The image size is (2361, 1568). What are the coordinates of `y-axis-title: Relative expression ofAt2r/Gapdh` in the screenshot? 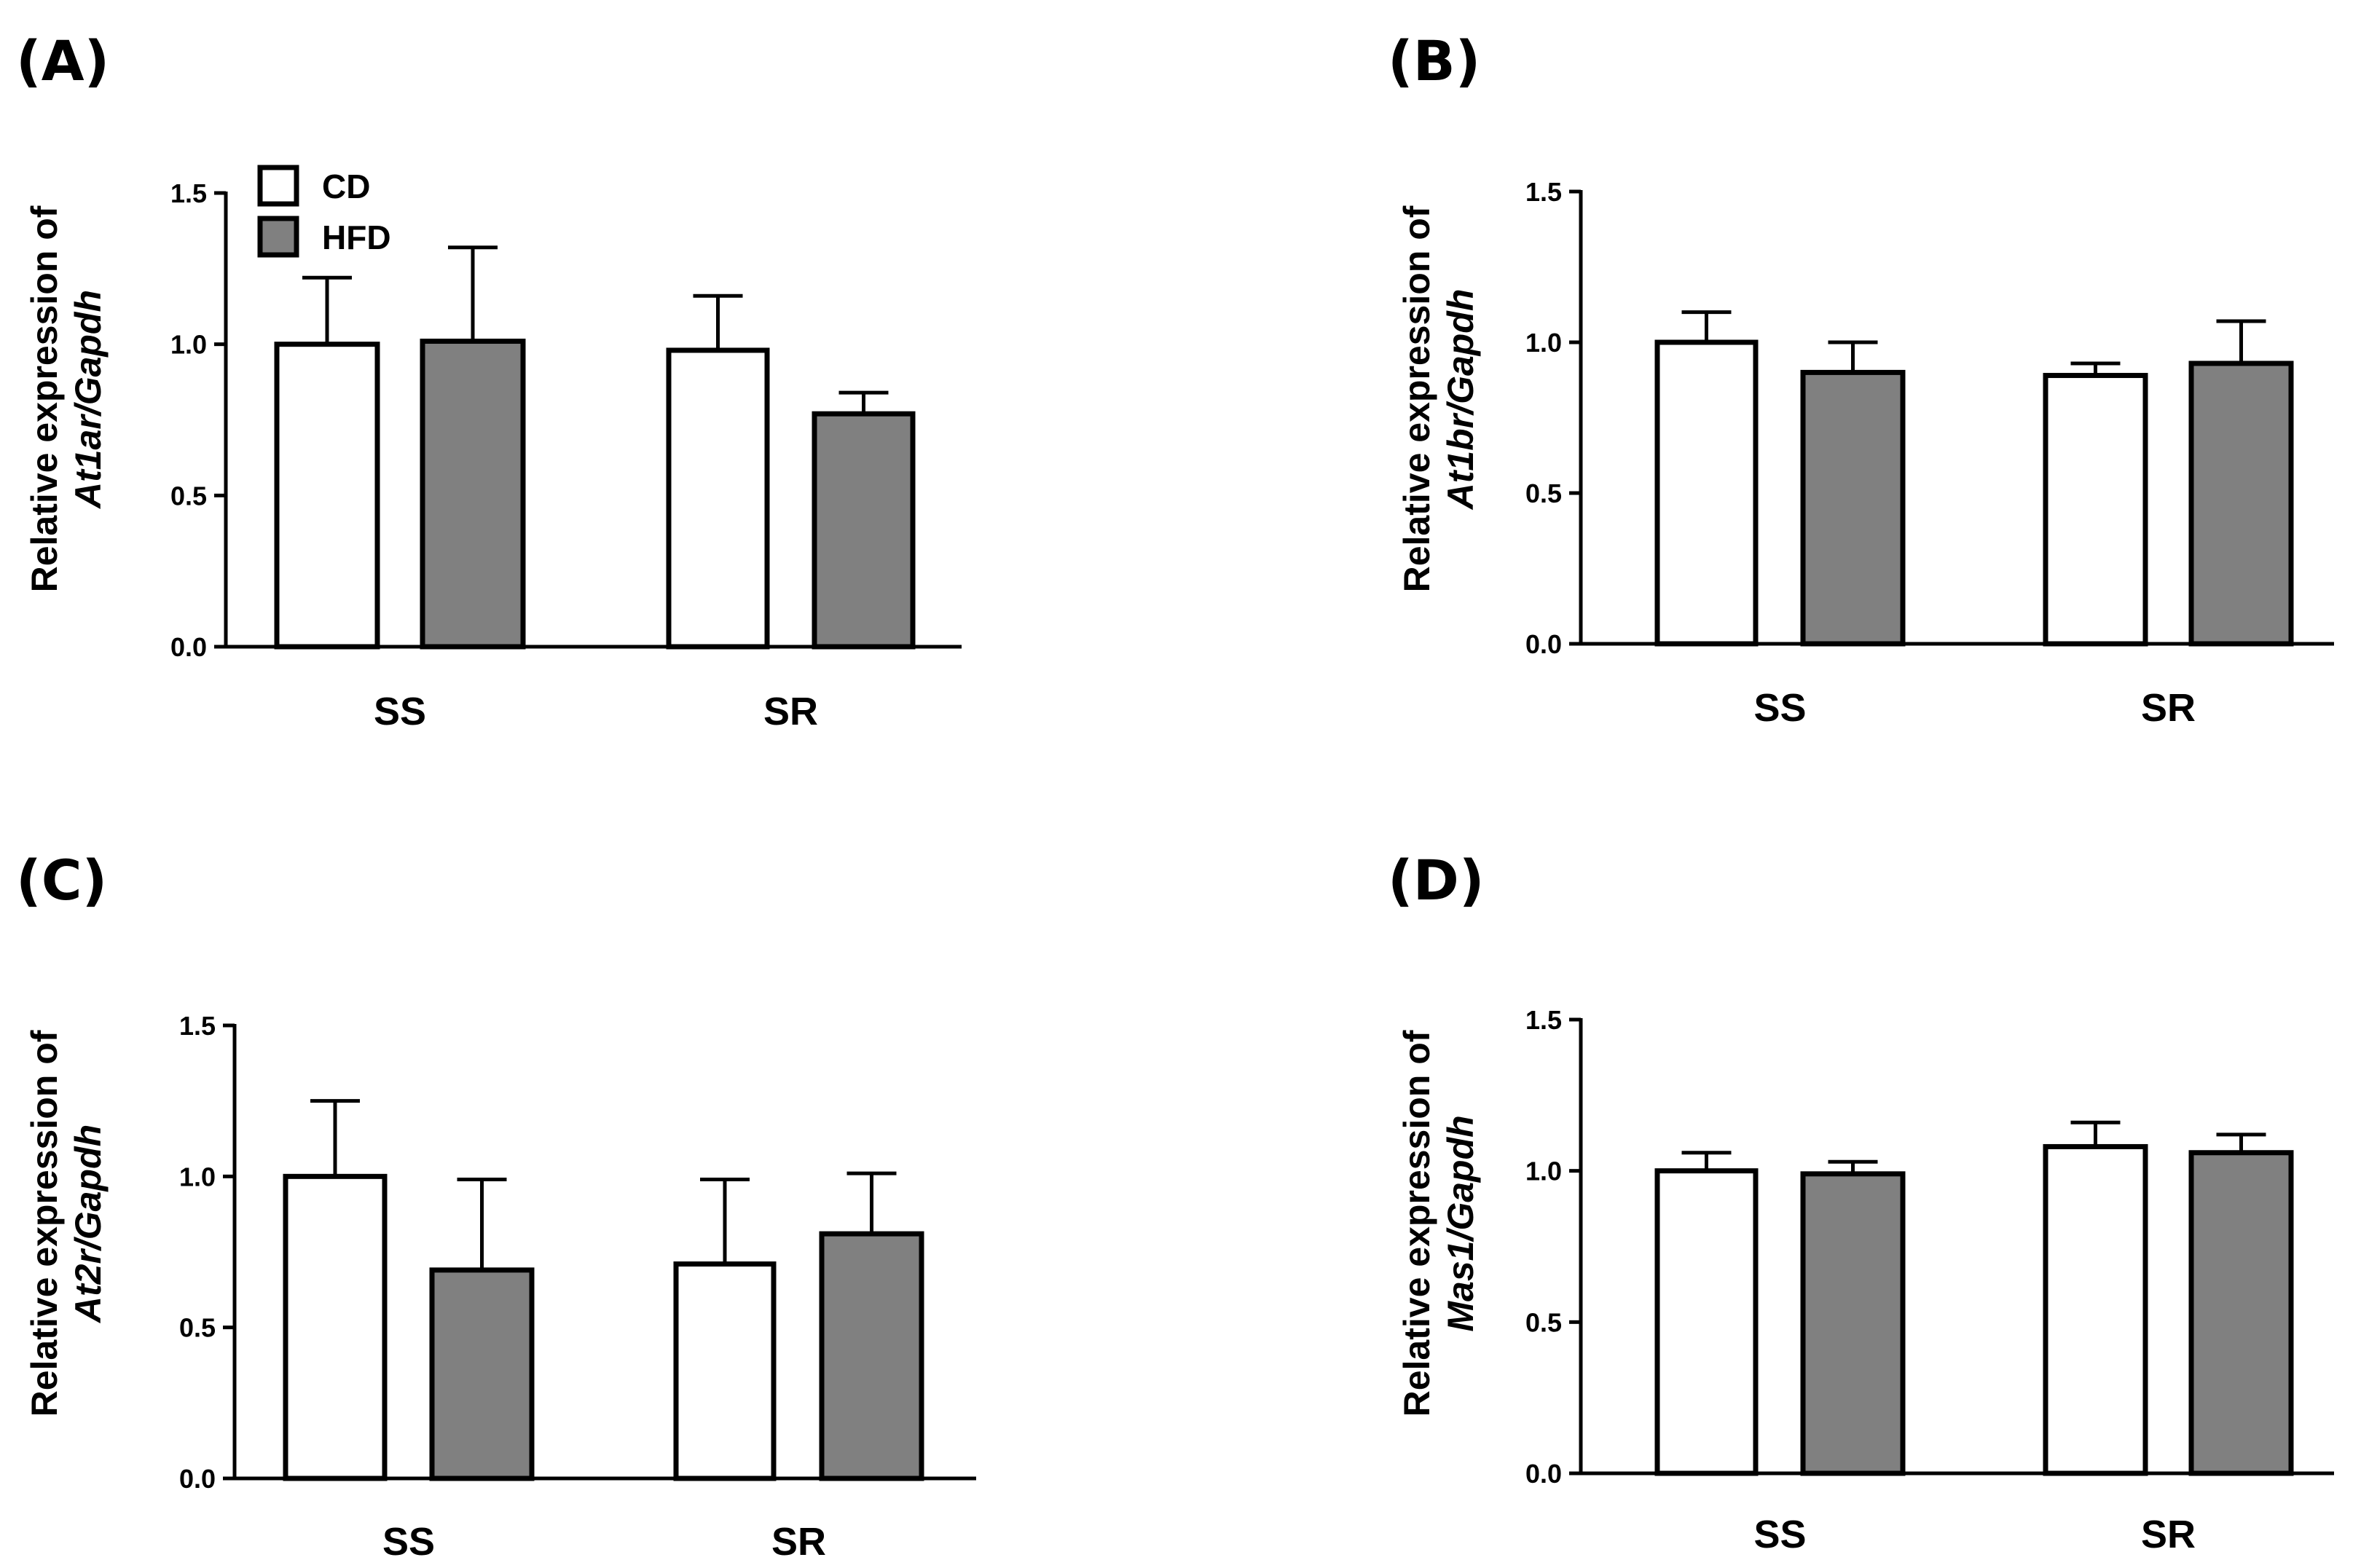 It's located at (66, 1223).